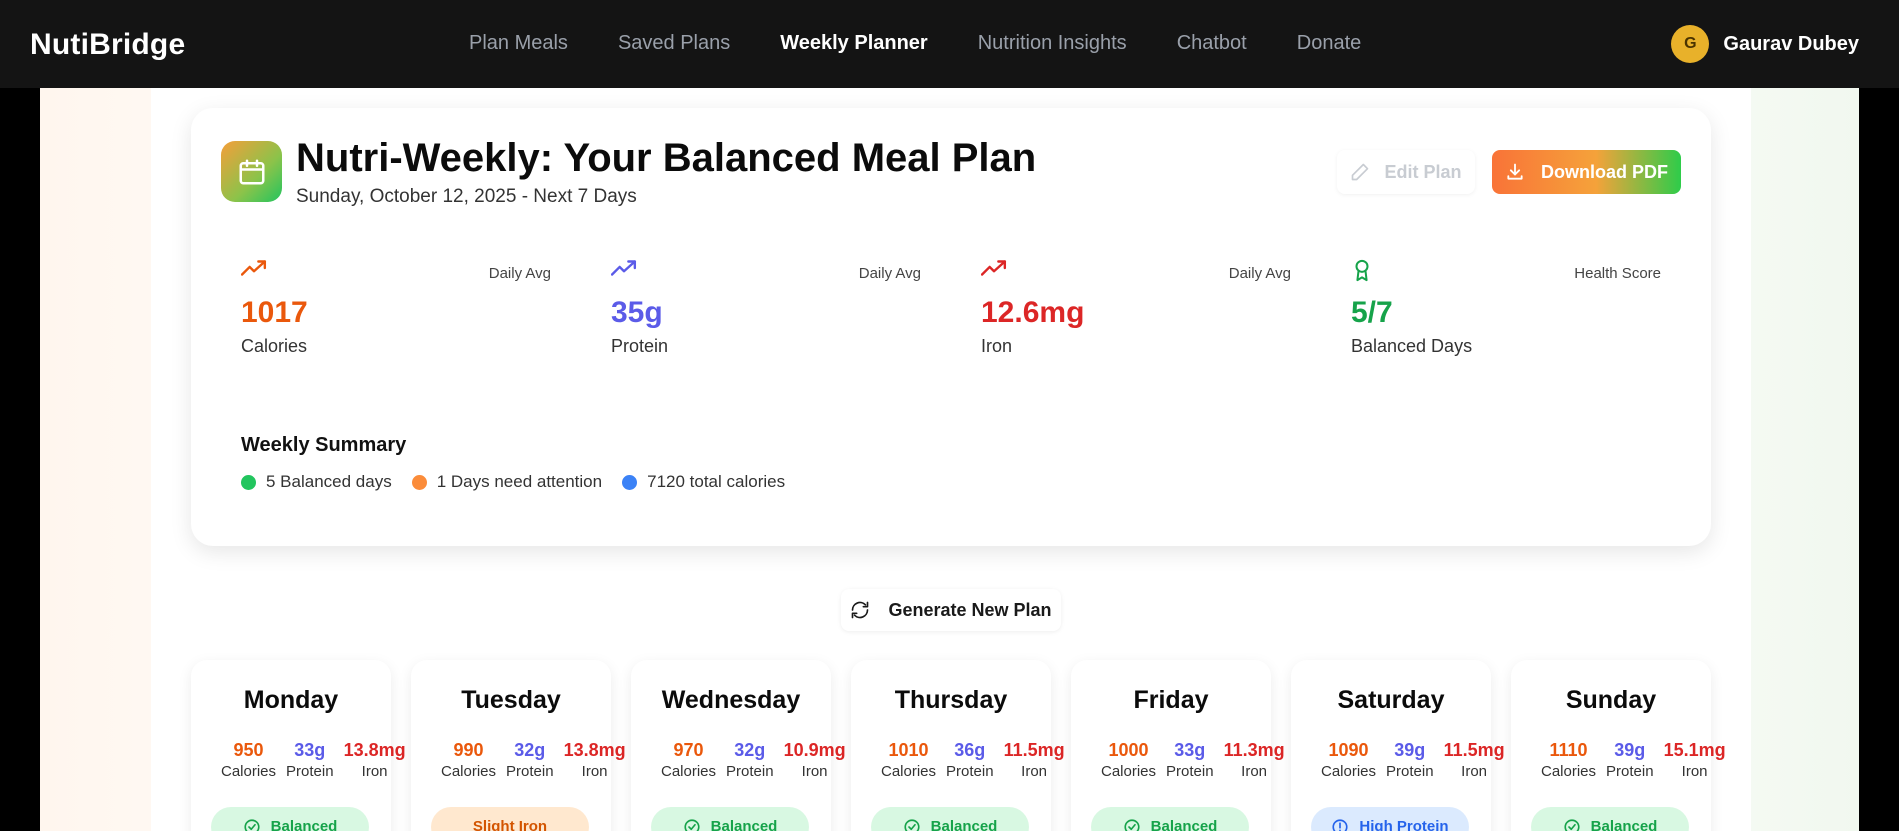 Image resolution: width=1899 pixels, height=831 pixels. I want to click on generate-new-plan-button: Generate New Plan, so click(951, 610).